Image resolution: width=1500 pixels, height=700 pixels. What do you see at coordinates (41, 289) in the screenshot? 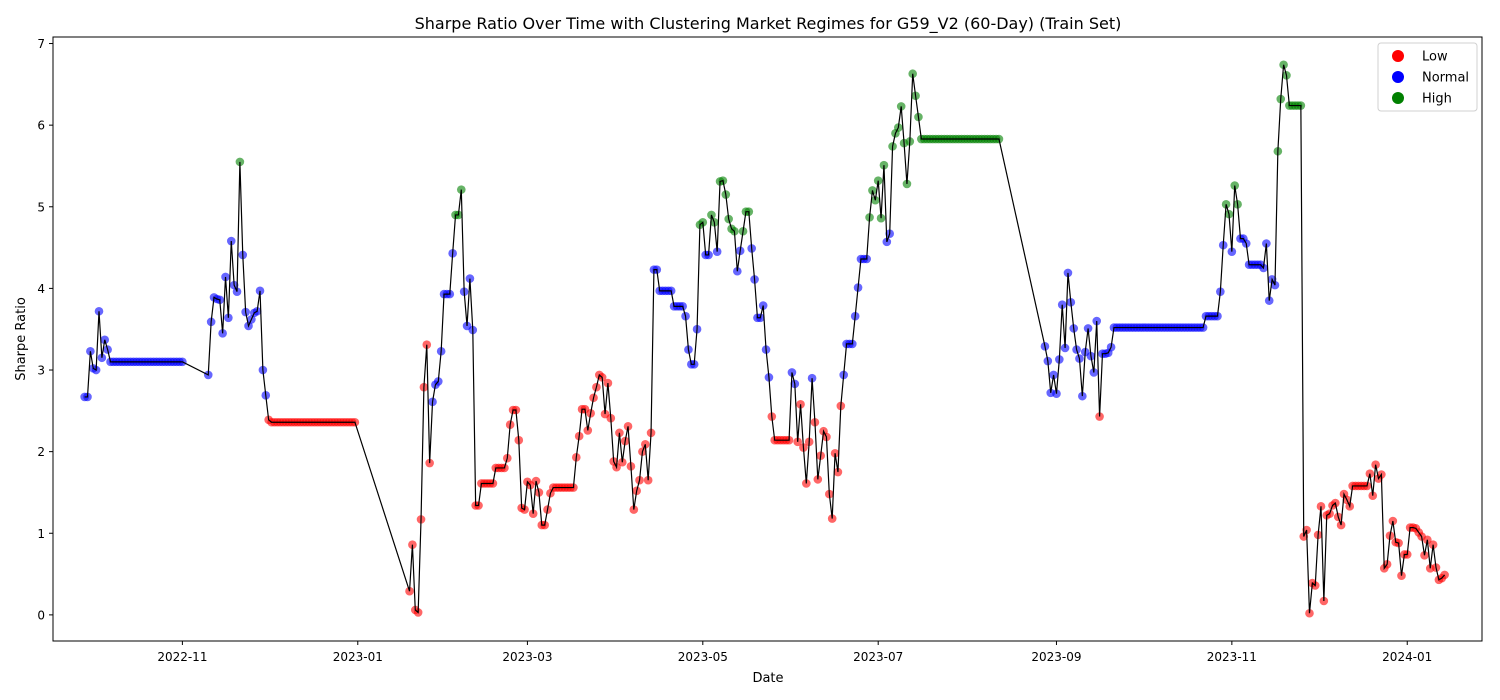
I see `y-tick-label: 4` at bounding box center [41, 289].